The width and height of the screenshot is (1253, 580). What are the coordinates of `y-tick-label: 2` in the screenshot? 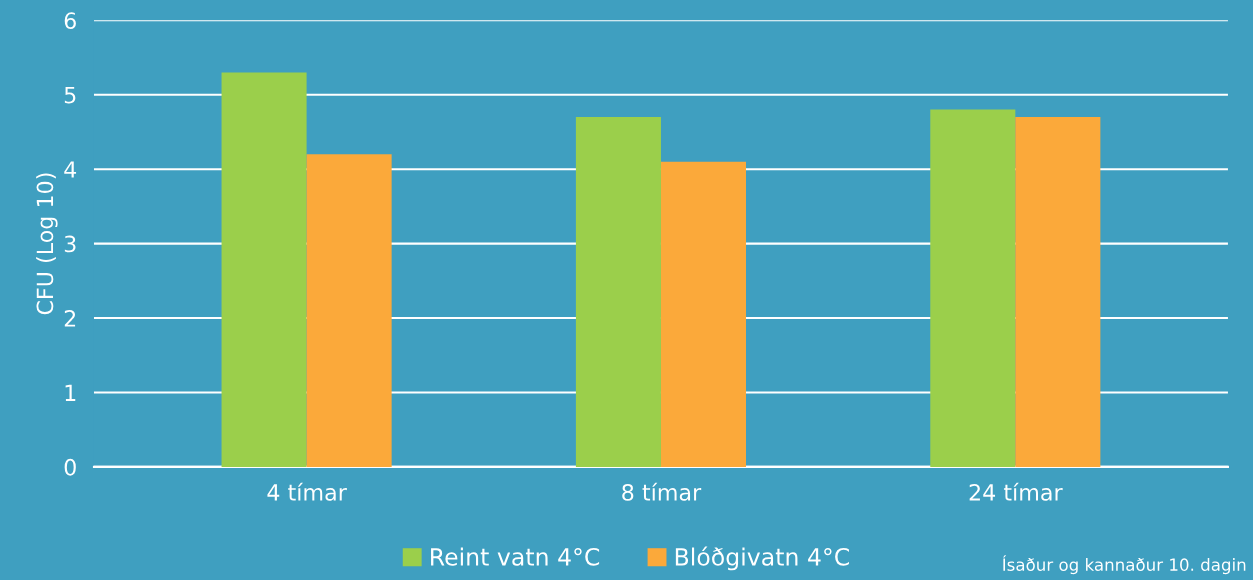 It's located at (70, 318).